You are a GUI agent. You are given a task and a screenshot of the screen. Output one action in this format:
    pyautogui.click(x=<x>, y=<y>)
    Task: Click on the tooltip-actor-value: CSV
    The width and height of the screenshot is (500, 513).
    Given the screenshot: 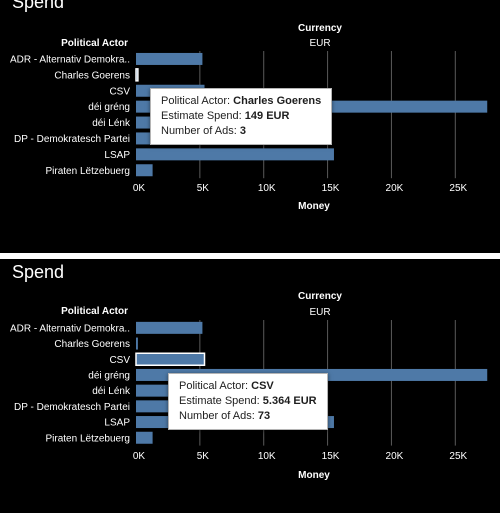 What is the action you would take?
    pyautogui.click(x=262, y=386)
    